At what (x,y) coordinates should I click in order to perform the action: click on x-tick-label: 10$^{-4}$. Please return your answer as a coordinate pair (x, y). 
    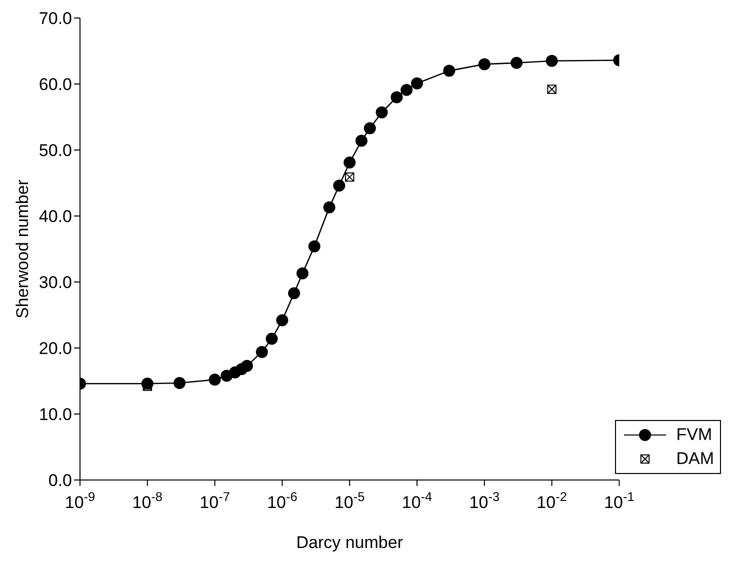
    Looking at the image, I should click on (417, 500).